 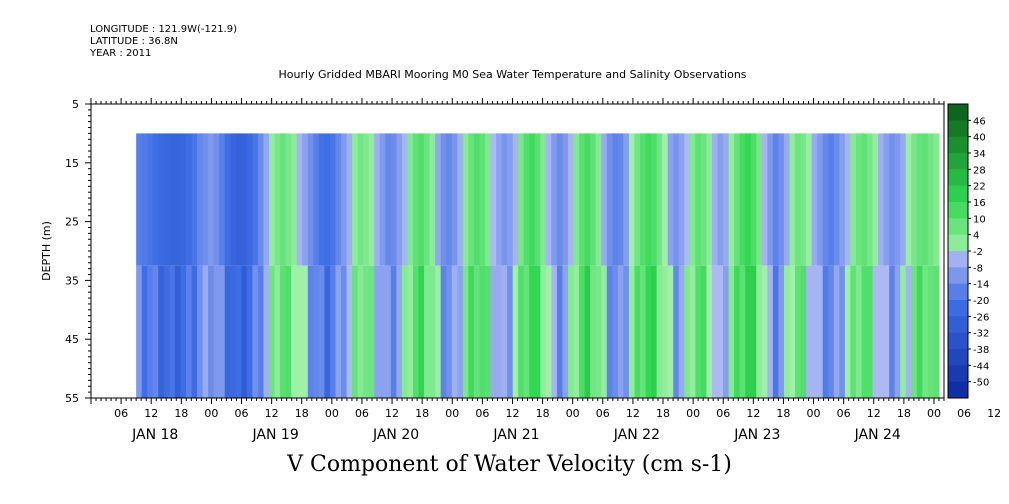 What do you see at coordinates (134, 41) in the screenshot?
I see `latitude-label: LATITUDE : 36.8N` at bounding box center [134, 41].